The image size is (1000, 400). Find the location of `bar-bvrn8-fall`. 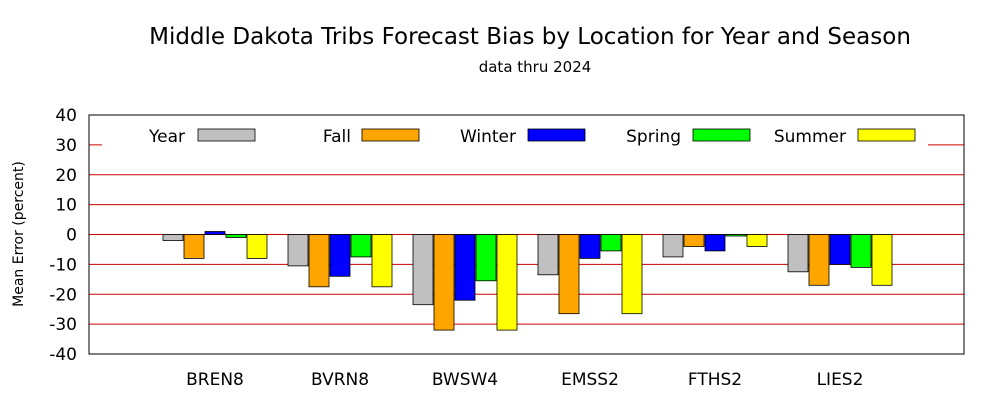

bar-bvrn8-fall is located at coordinates (319, 261).